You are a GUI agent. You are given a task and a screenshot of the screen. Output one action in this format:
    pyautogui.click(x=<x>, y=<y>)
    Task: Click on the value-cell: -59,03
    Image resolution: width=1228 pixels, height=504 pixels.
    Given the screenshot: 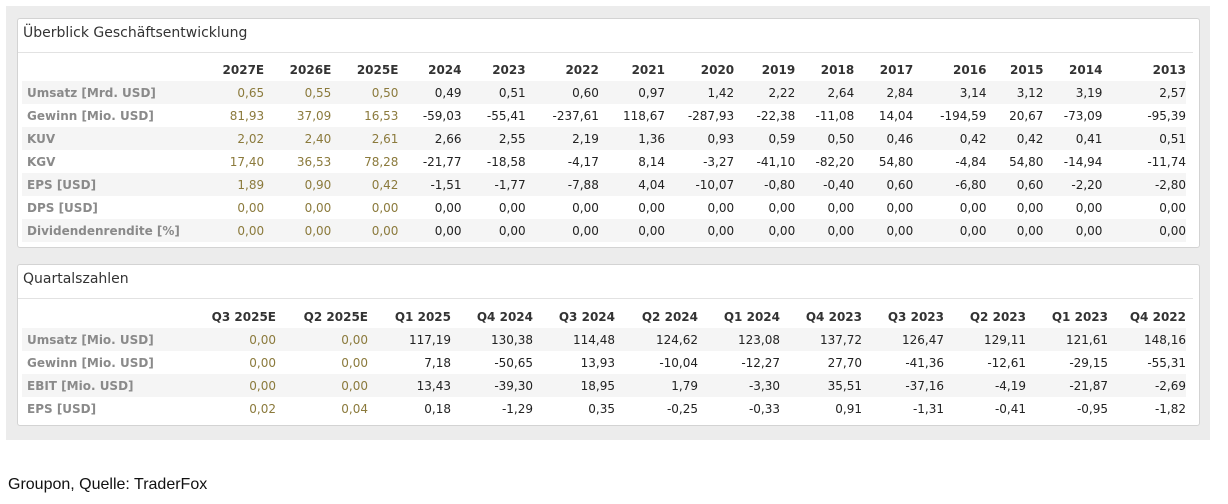 What is the action you would take?
    pyautogui.click(x=442, y=115)
    